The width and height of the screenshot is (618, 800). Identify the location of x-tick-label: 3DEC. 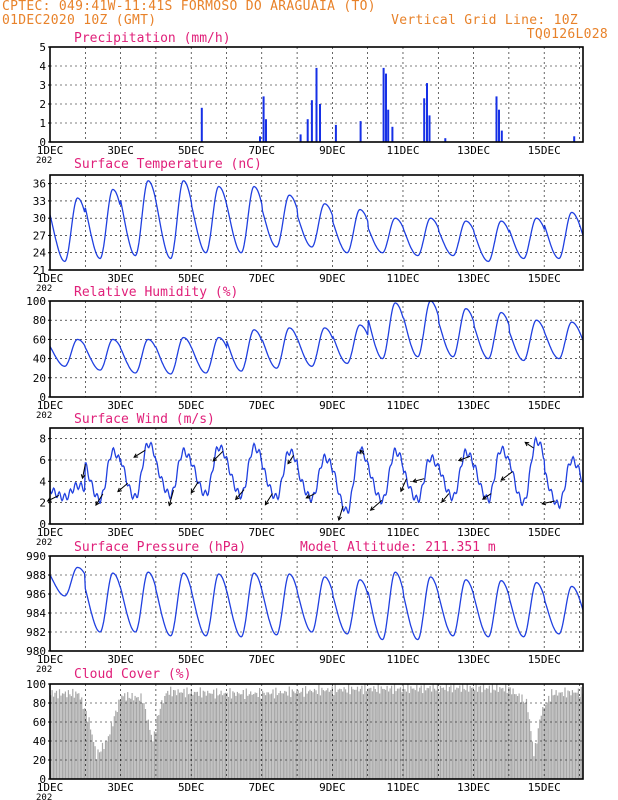
(120, 787).